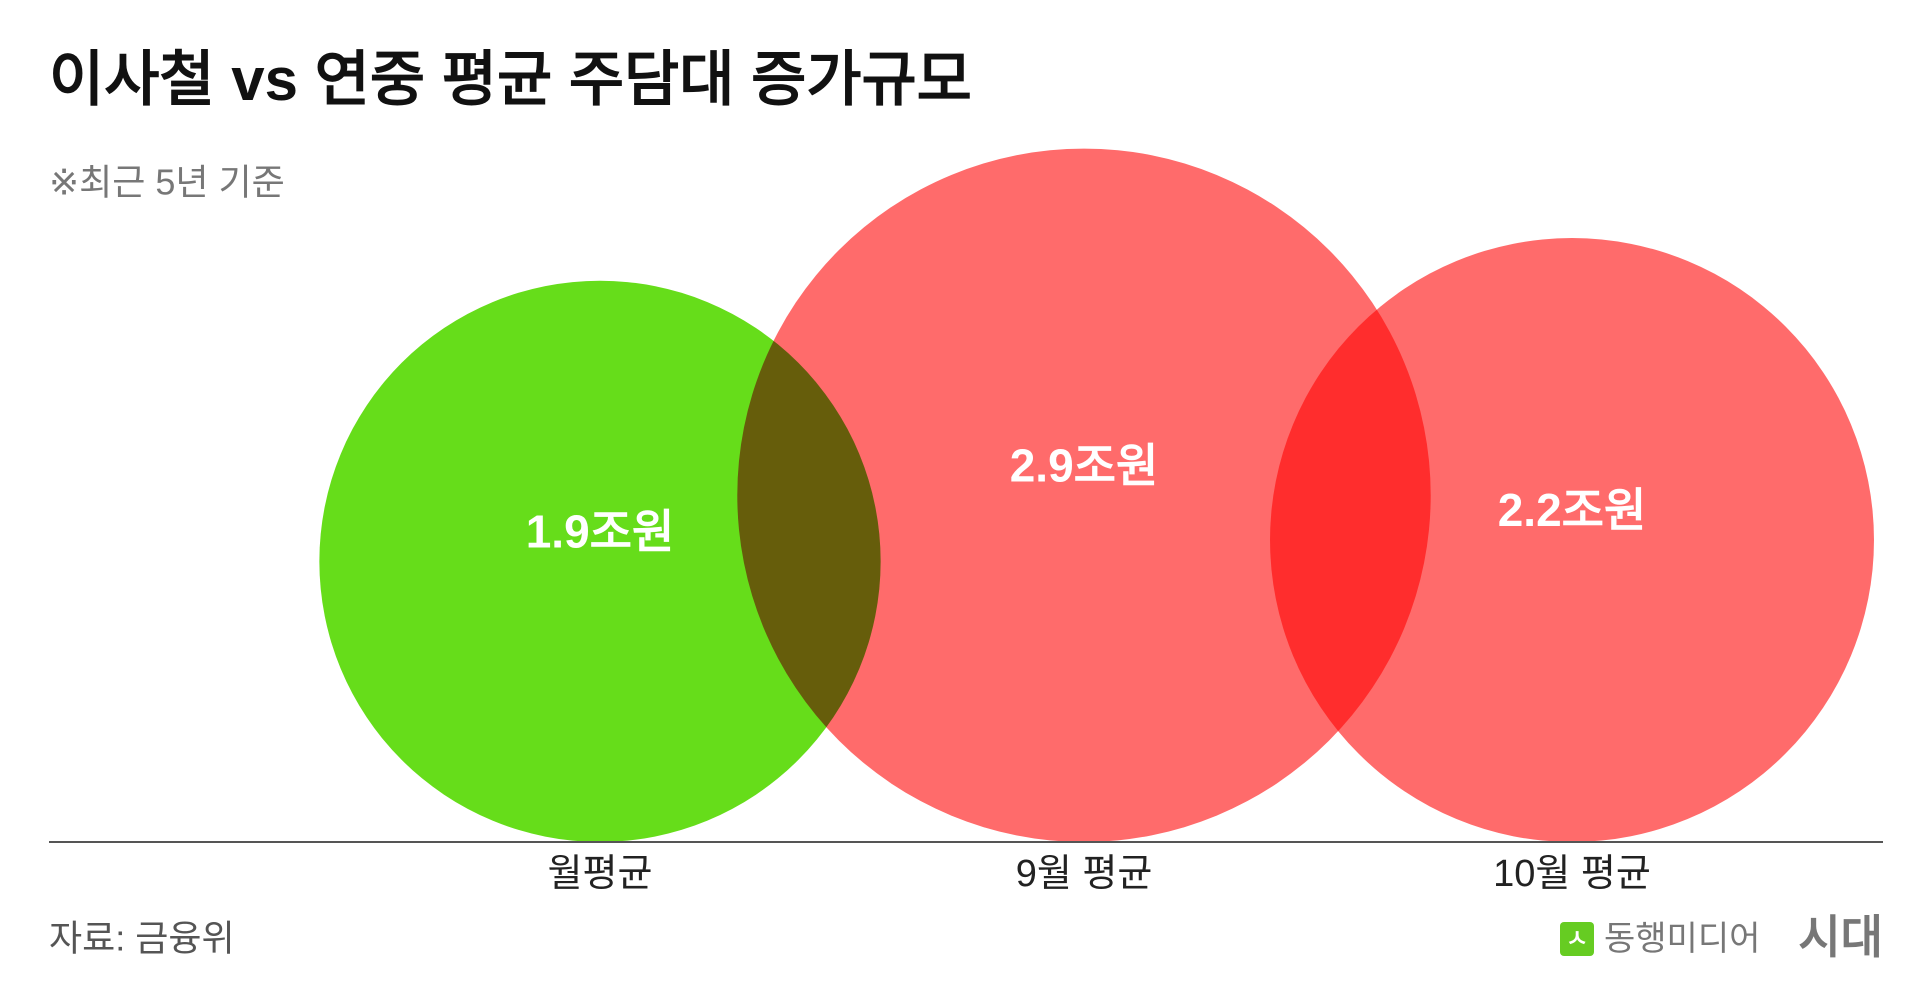  I want to click on x-tick-label: 월평균, so click(600, 874).